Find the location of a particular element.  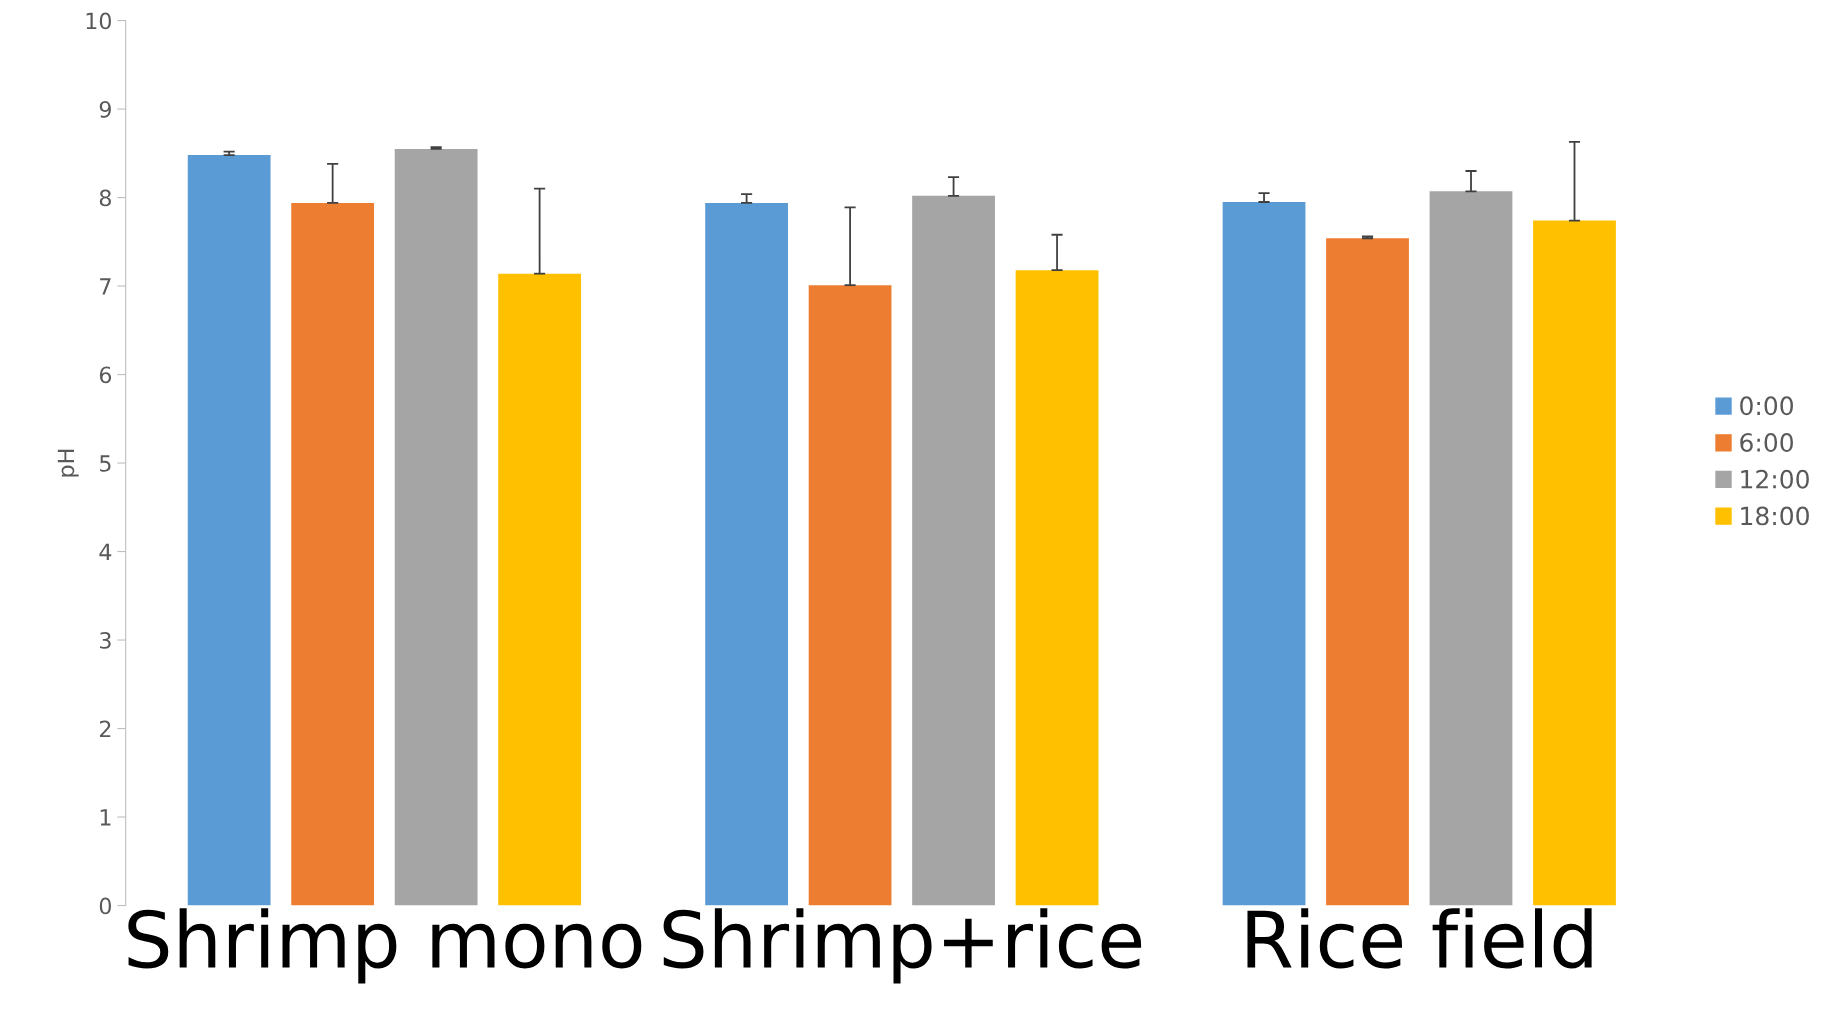

y-tick-label: 0 is located at coordinates (105, 906).